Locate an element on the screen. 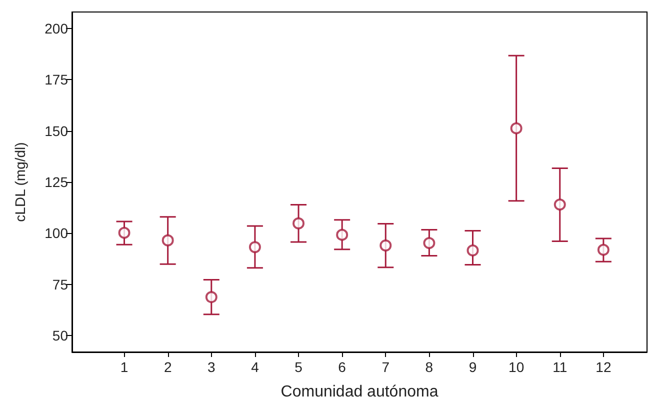  y-axis-title: cLDL (mg/dl) is located at coordinates (20, 182).